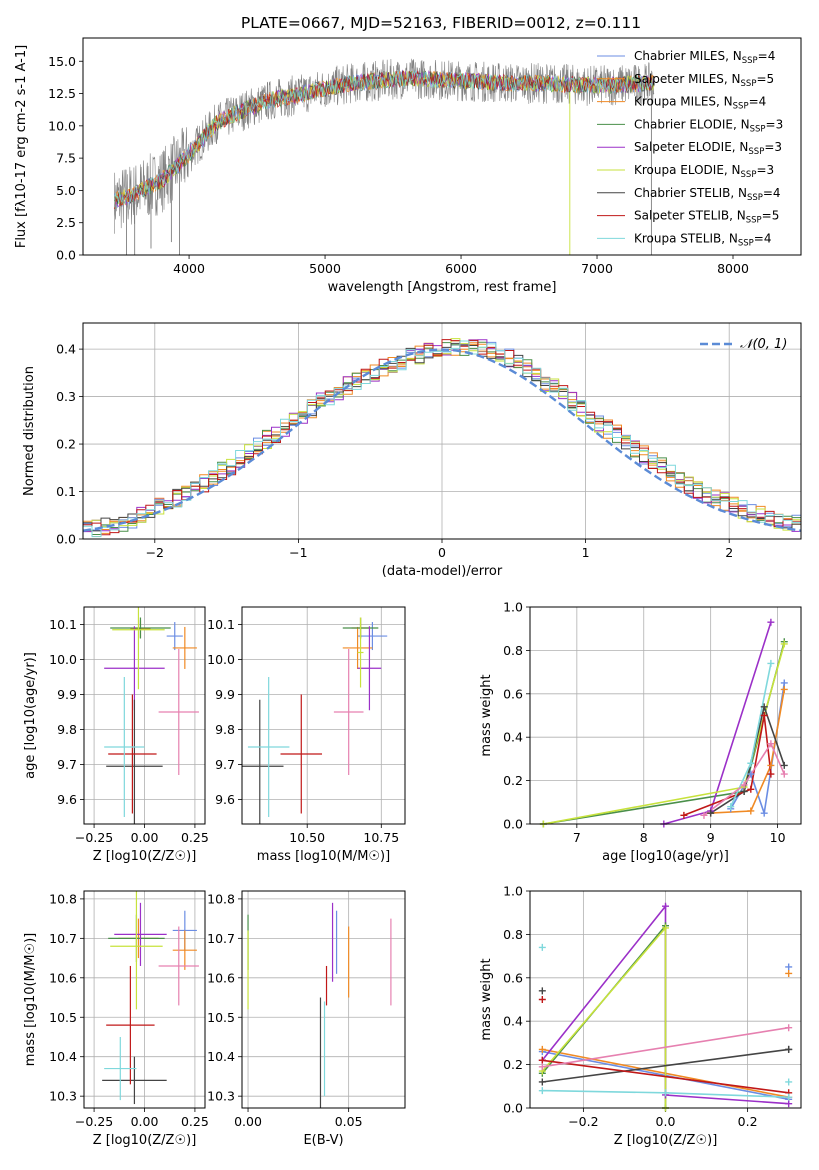 The height and width of the screenshot is (1170, 819). Describe the element at coordinates (708, 125) in the screenshot. I see `legend-entry: Chabrier ELODIE, NSSP=3` at that location.